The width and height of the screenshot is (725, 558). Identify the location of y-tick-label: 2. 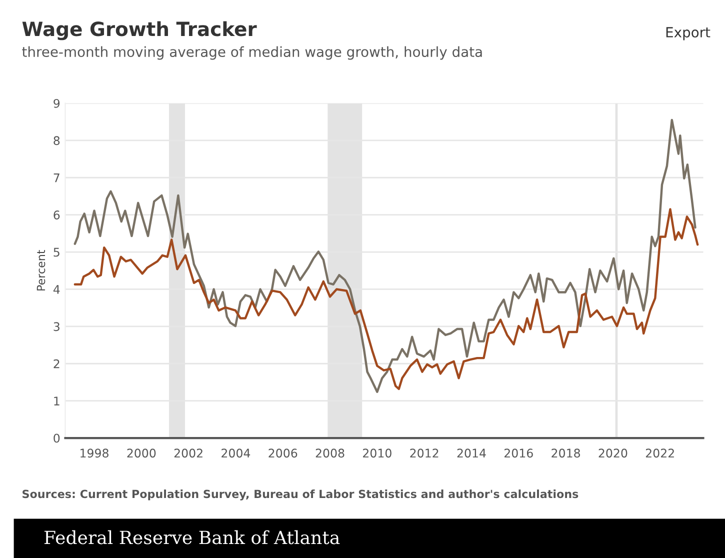
(57, 363).